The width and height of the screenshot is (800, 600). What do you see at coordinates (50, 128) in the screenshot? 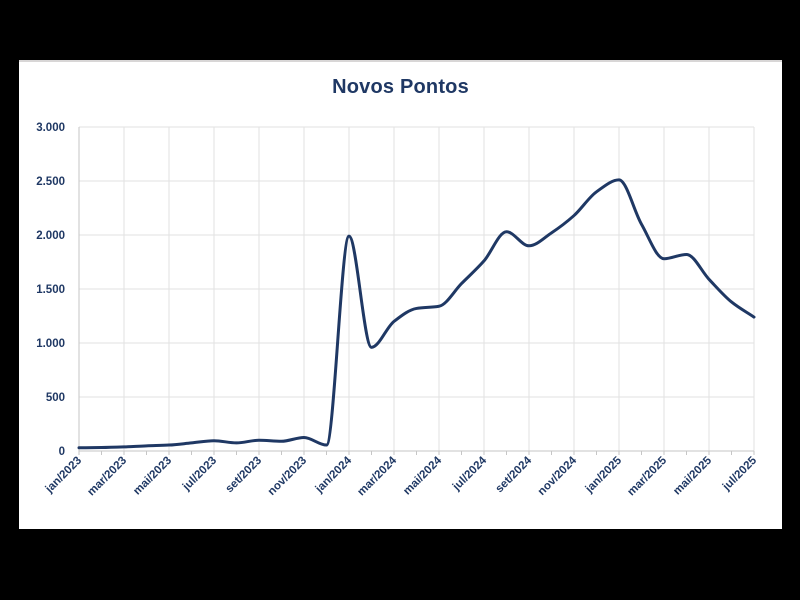
I see `y-axis-tick-label: 3.000` at bounding box center [50, 128].